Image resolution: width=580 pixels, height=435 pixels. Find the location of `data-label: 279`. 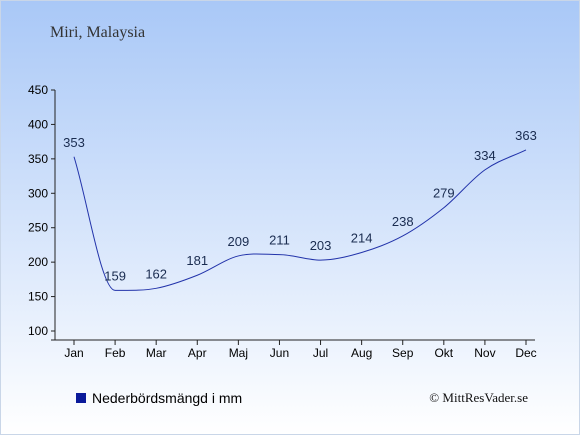

data-label: 279 is located at coordinates (444, 193).